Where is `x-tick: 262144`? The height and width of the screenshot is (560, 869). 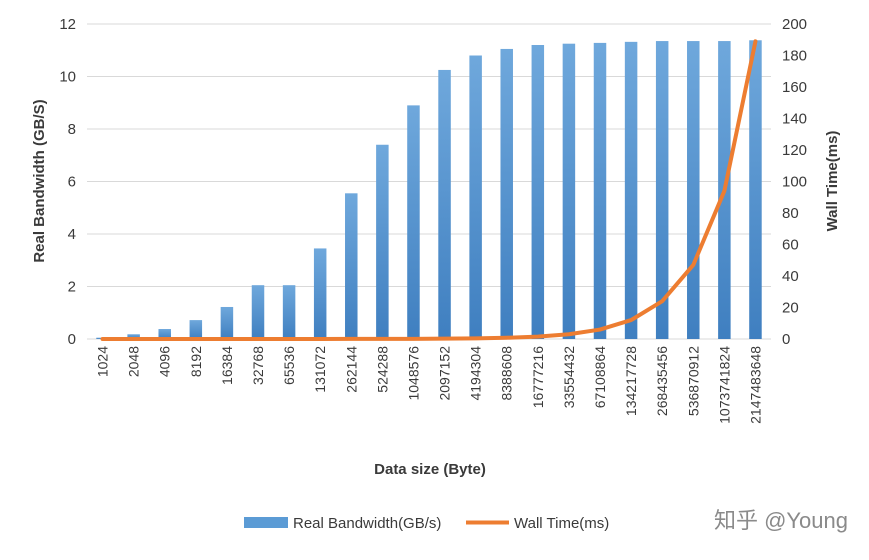 x-tick: 262144 is located at coordinates (351, 369).